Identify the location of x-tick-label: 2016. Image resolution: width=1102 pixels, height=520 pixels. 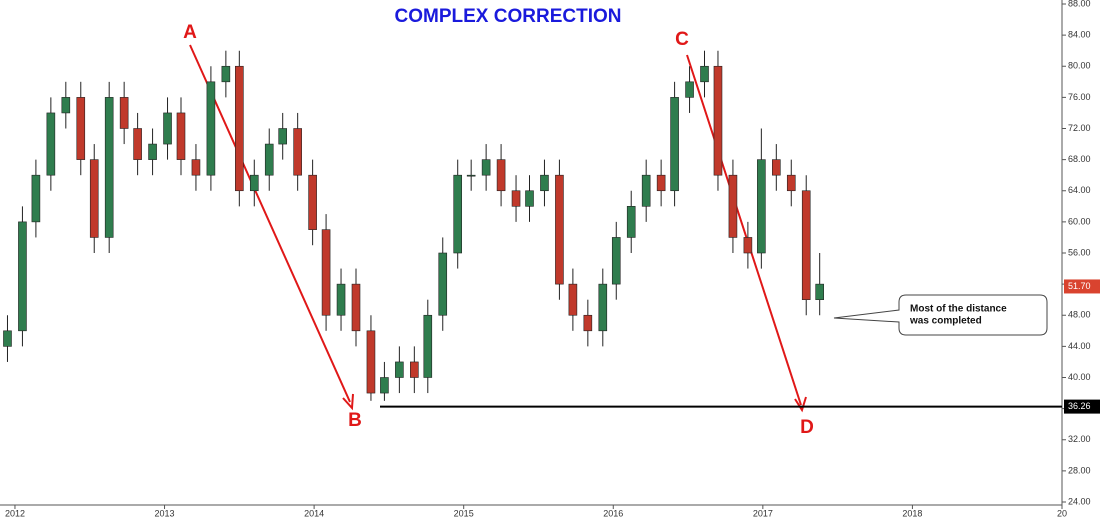
(613, 513).